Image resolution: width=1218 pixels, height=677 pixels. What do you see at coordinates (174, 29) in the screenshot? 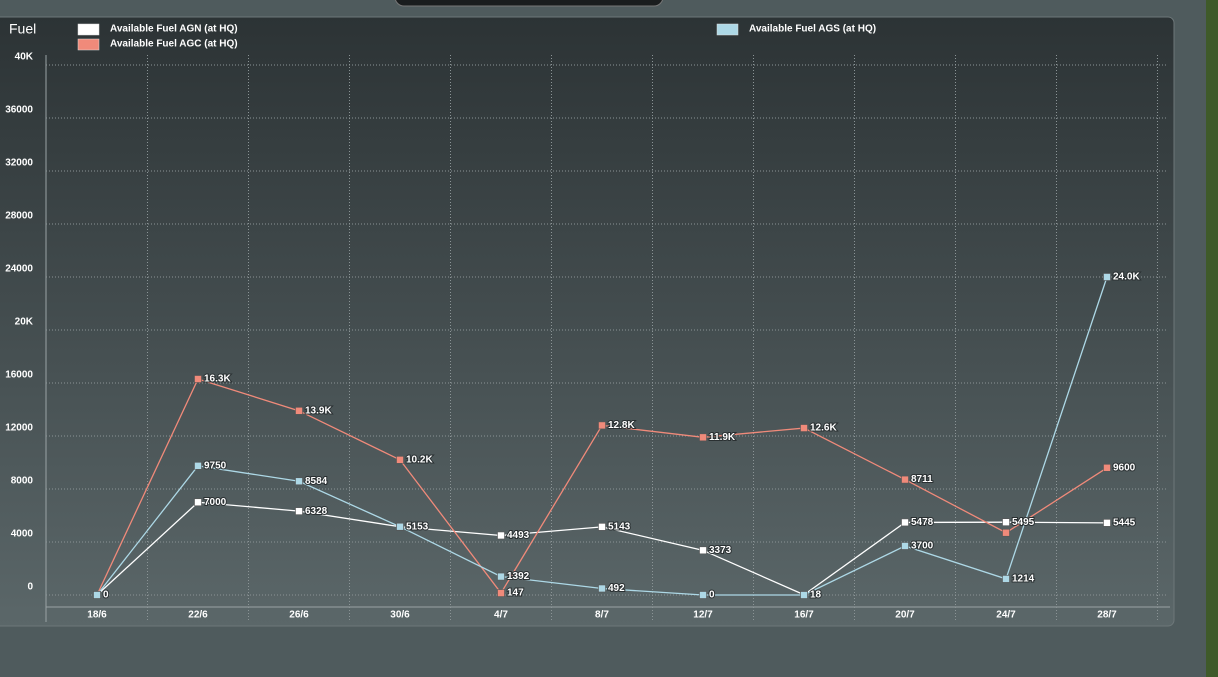
I see `legend-label: Available Fuel AGN (at HQ)` at bounding box center [174, 29].